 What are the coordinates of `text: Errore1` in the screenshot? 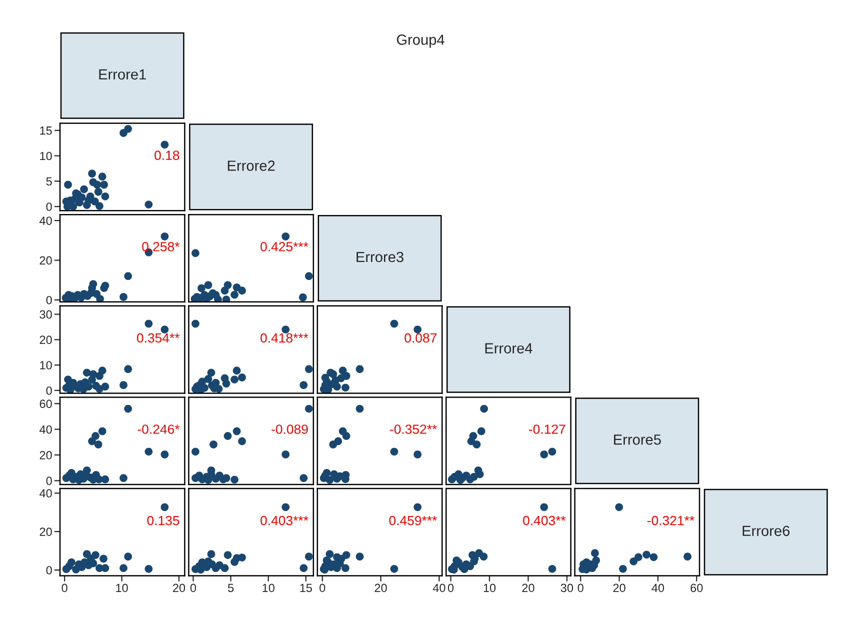 It's located at (122, 74).